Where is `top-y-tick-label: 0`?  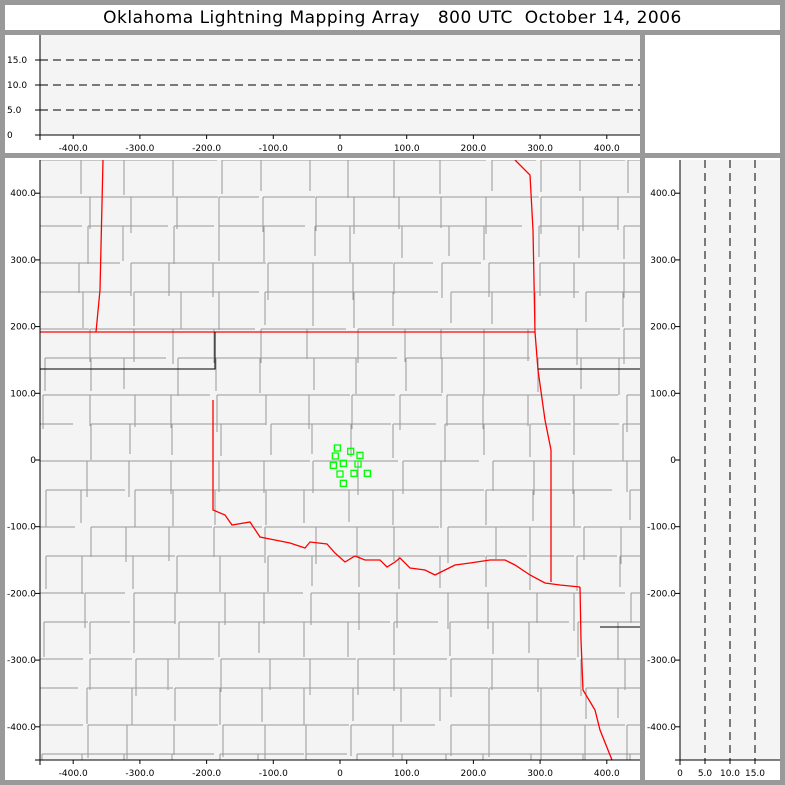
top-y-tick-label: 0 is located at coordinates (10, 136).